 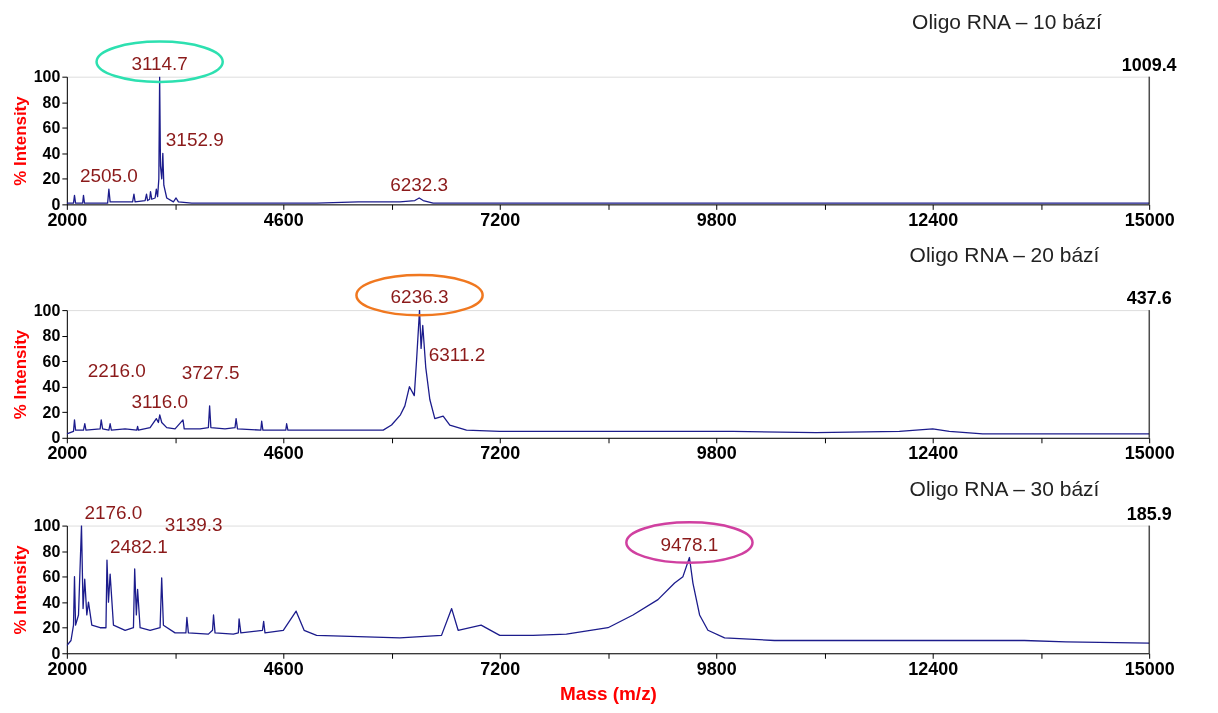 I want to click on annotation: 3116.0, so click(x=160, y=401).